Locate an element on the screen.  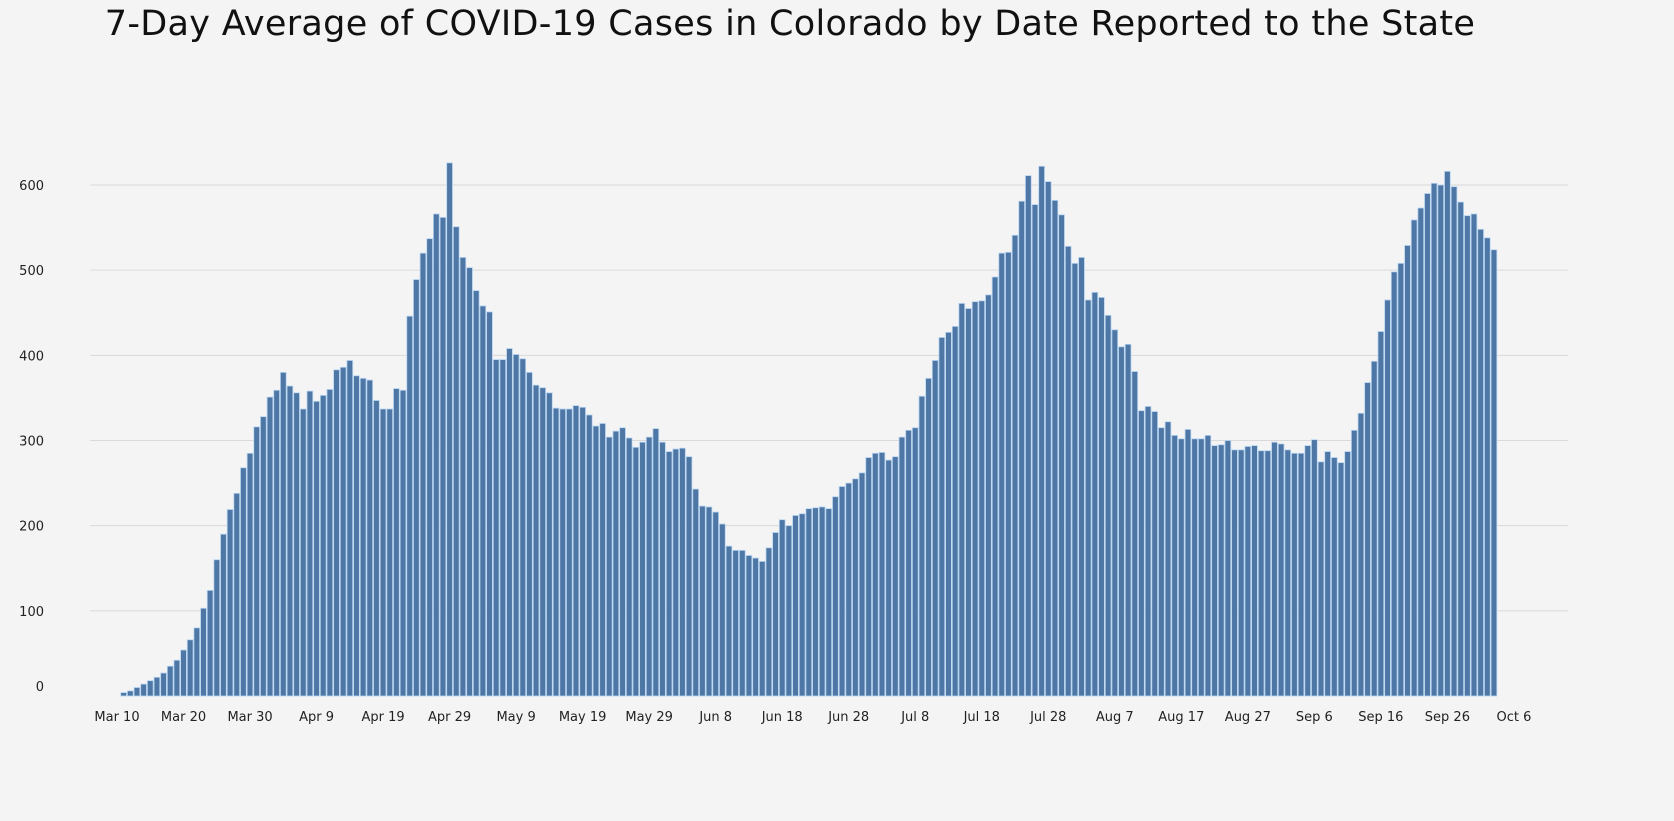
x-tick-label: Jun 18 is located at coordinates (782, 717).